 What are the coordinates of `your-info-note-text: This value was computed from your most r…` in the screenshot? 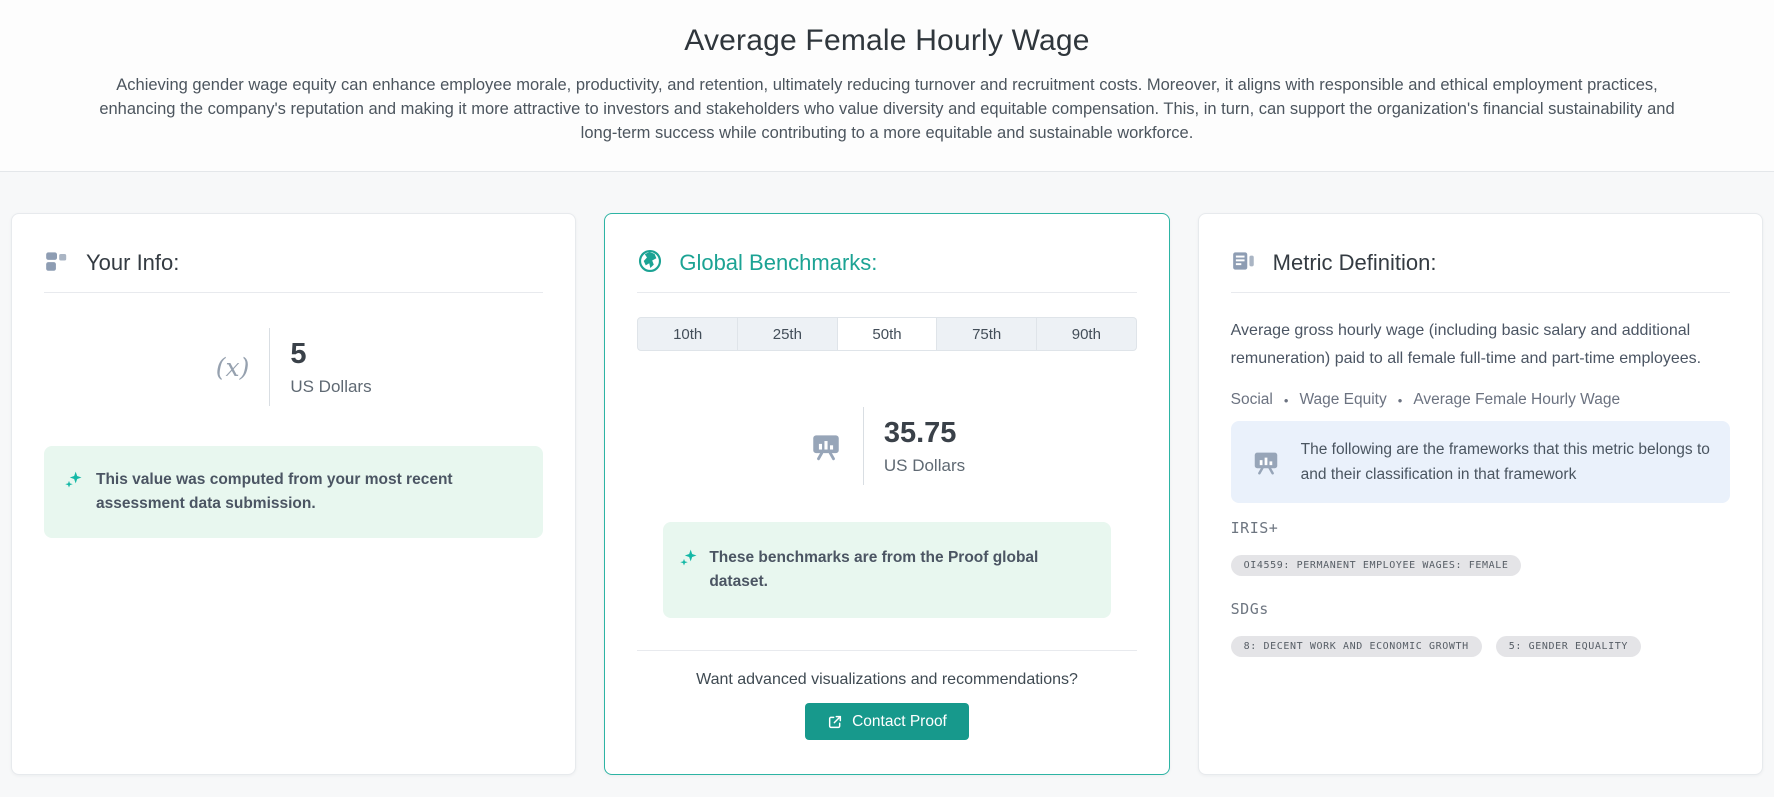 It's located at (274, 491).